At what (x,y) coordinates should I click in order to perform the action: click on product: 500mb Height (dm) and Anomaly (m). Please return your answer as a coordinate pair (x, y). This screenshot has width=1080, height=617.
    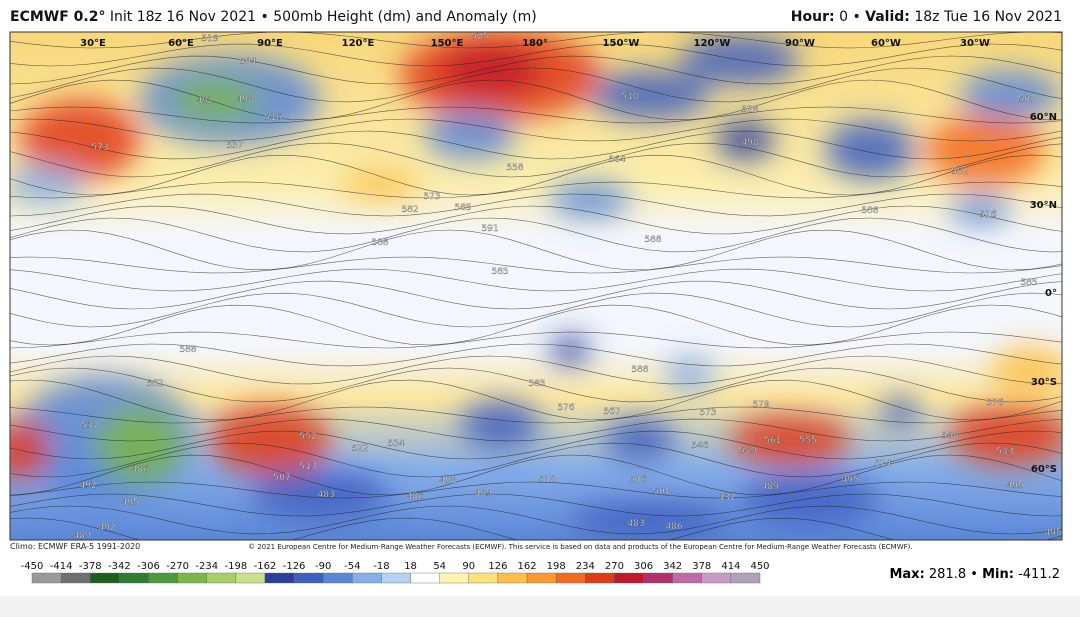
    Looking at the image, I should click on (405, 17).